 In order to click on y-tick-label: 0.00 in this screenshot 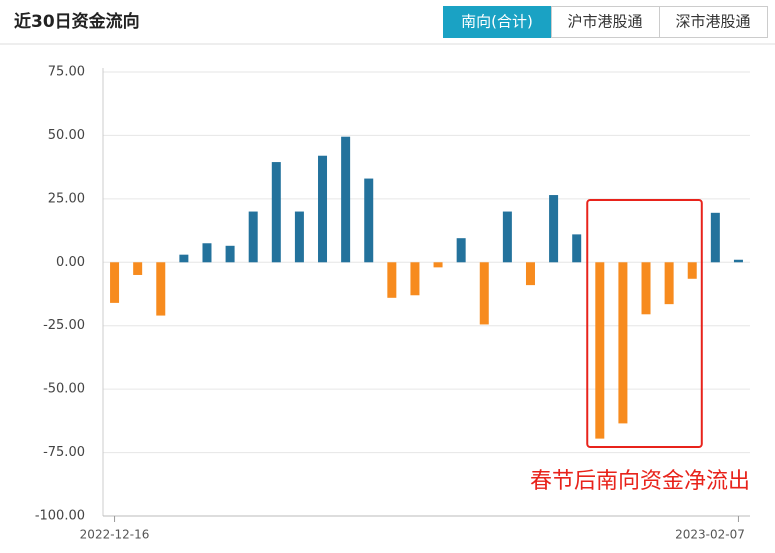, I will do `click(70, 262)`.